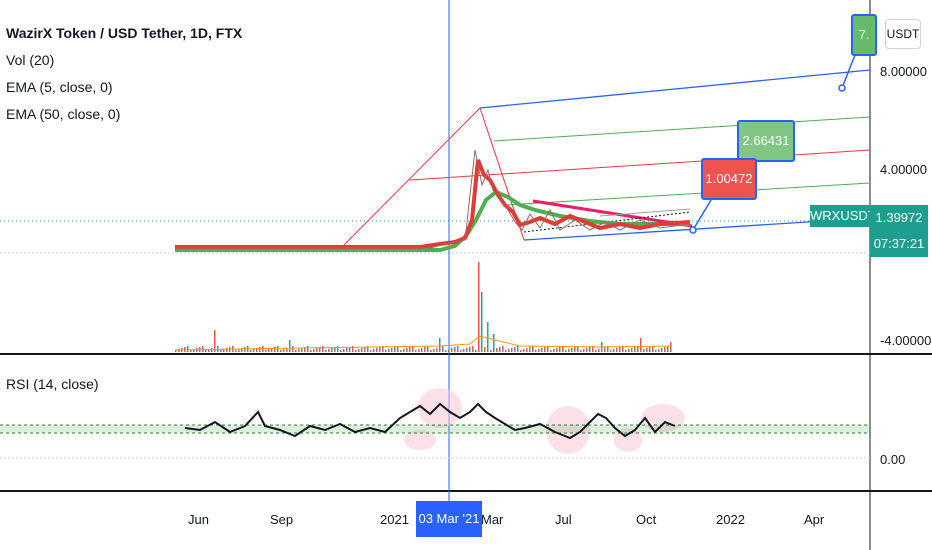 The height and width of the screenshot is (550, 932). Describe the element at coordinates (411, 177) in the screenshot. I see `pitchfork-handle` at that location.